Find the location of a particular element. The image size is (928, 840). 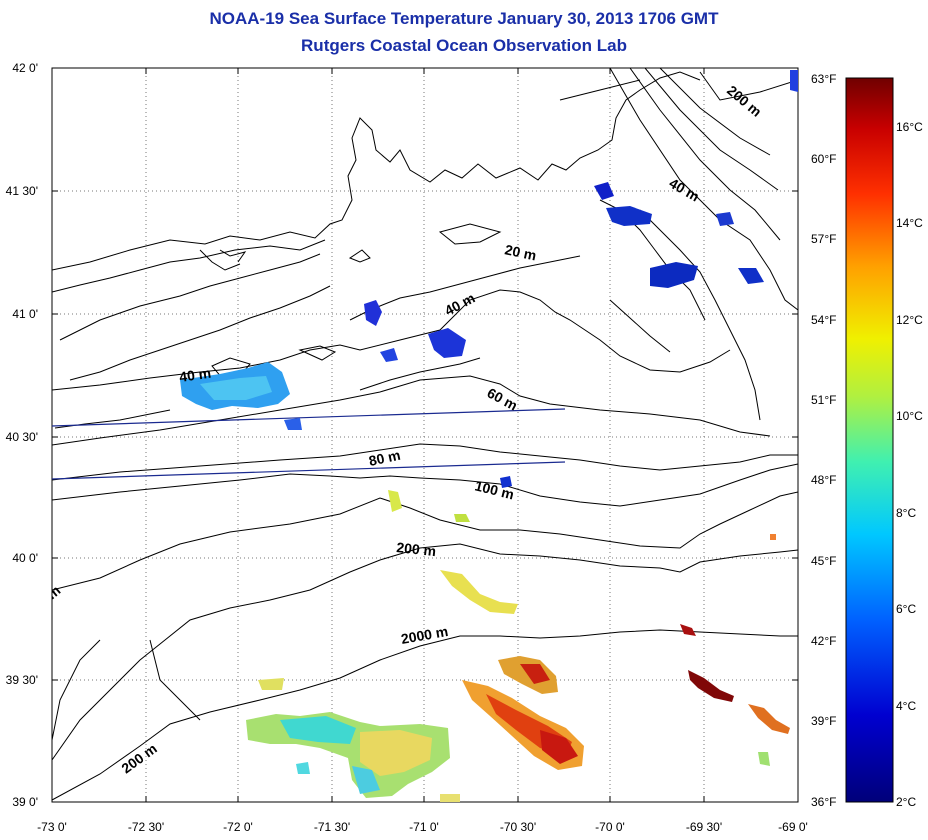

transect-lines is located at coordinates (309, 444).